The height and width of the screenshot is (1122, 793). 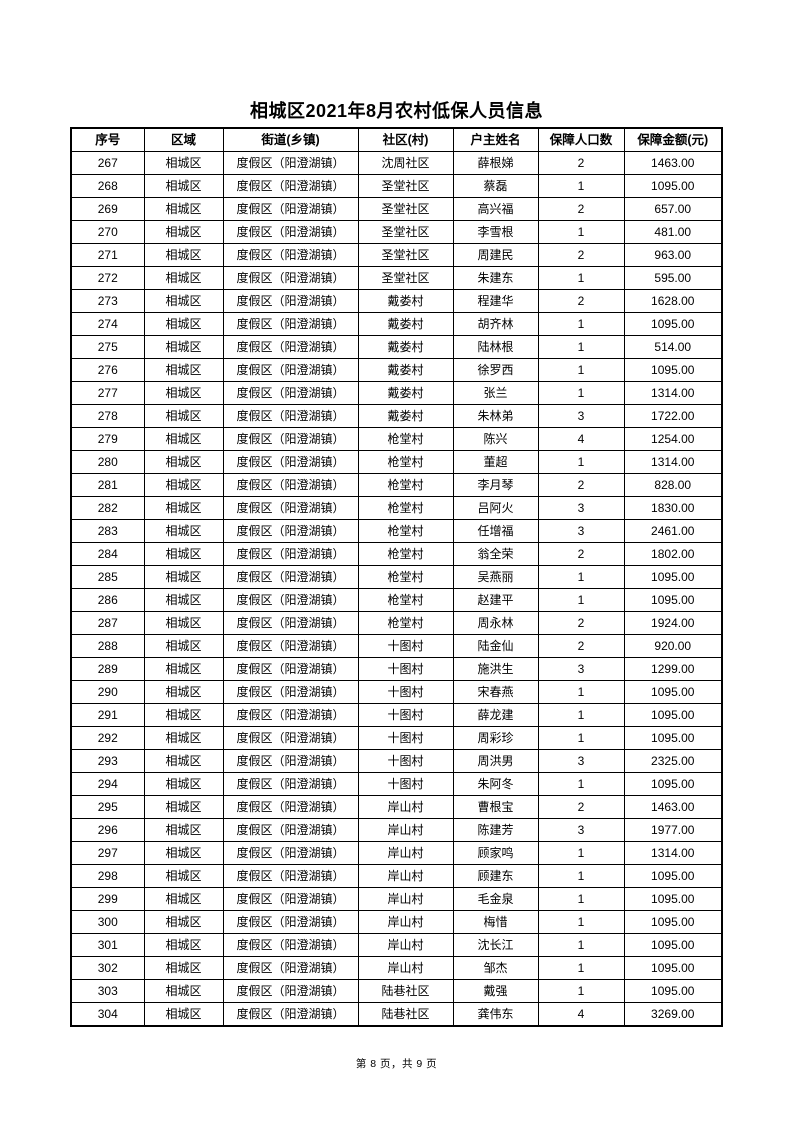 What do you see at coordinates (495, 715) in the screenshot?
I see `table-cell: 薛龙建` at bounding box center [495, 715].